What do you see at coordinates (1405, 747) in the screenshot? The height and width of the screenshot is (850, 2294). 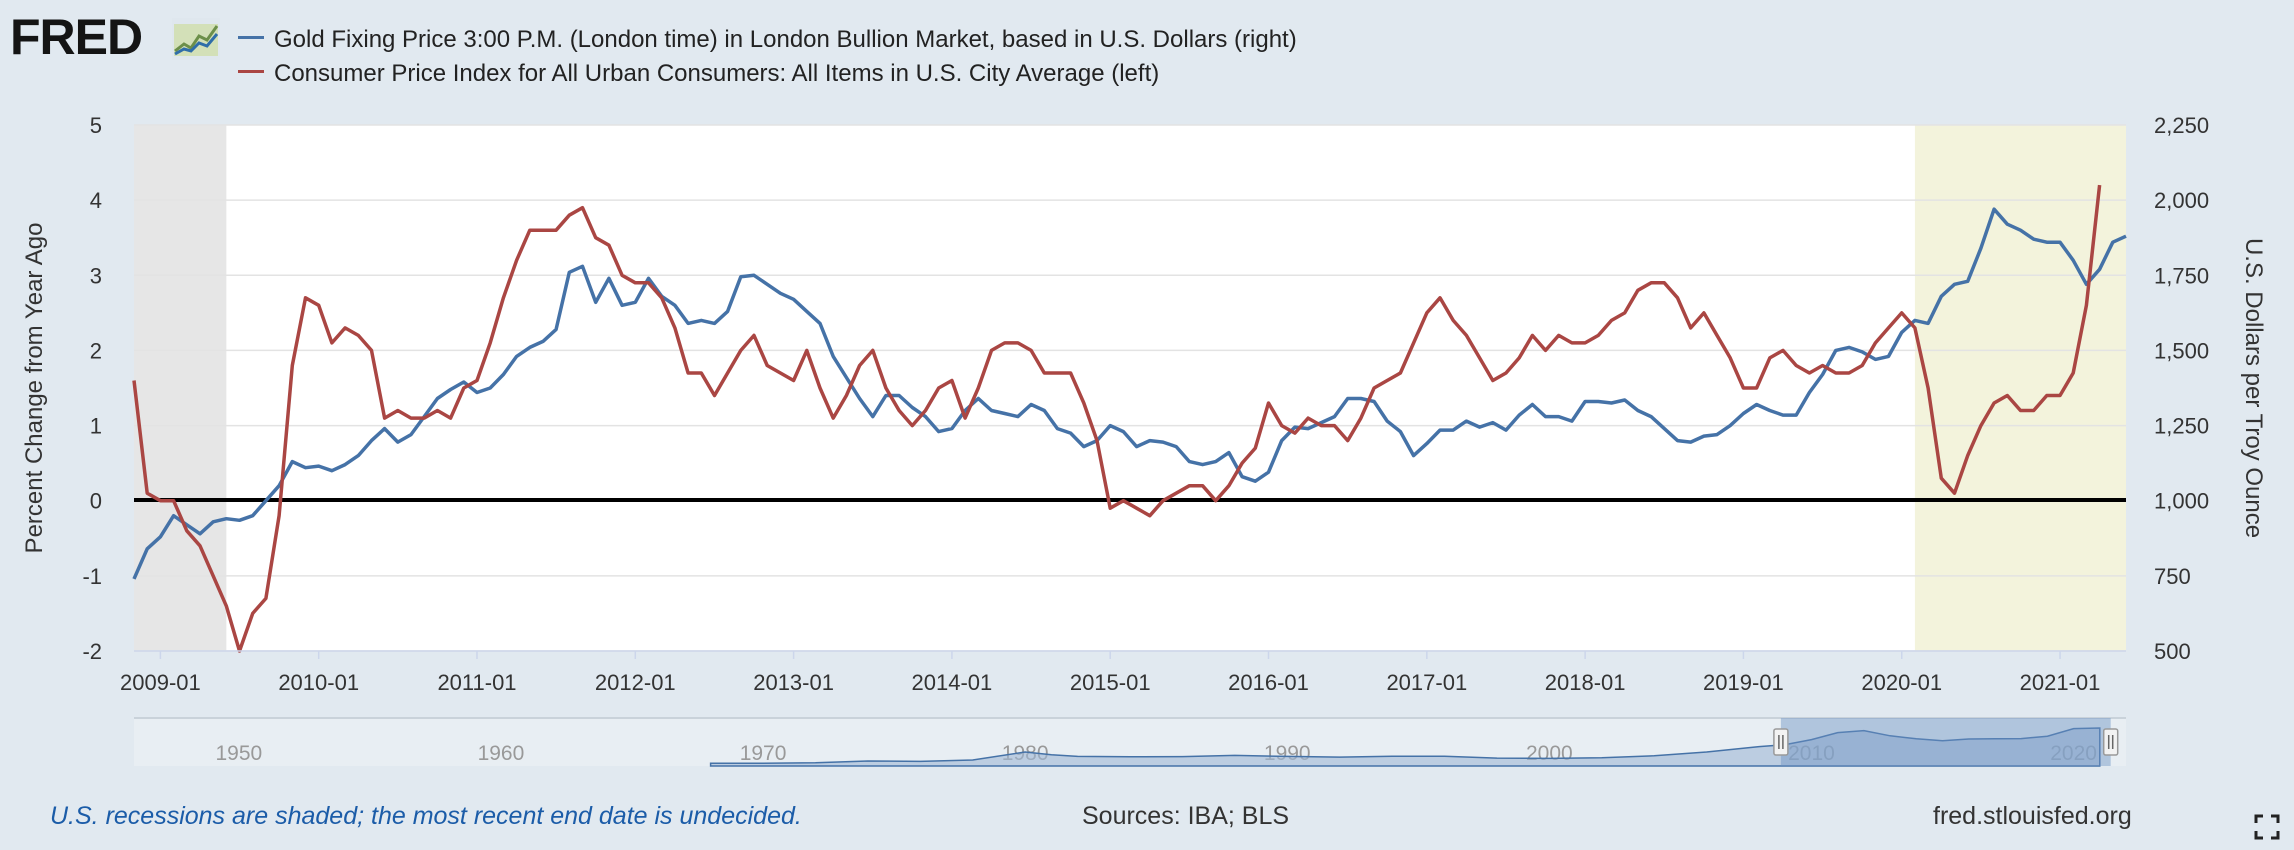 I see `navigator-history-area` at bounding box center [1405, 747].